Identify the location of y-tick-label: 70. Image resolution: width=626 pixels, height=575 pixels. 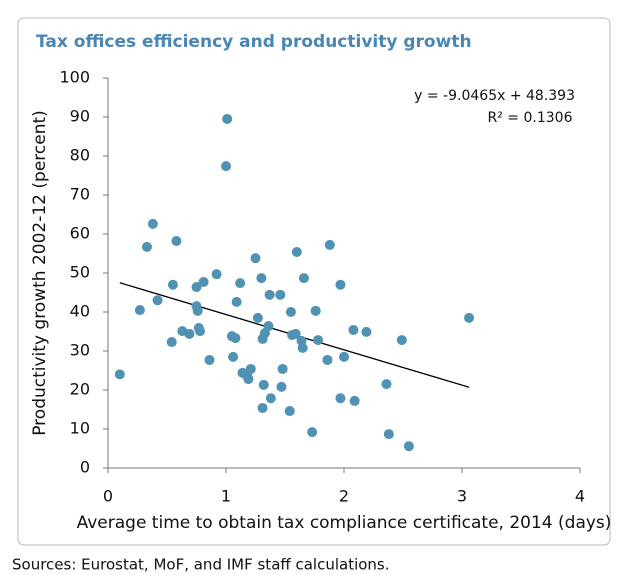
(80, 194).